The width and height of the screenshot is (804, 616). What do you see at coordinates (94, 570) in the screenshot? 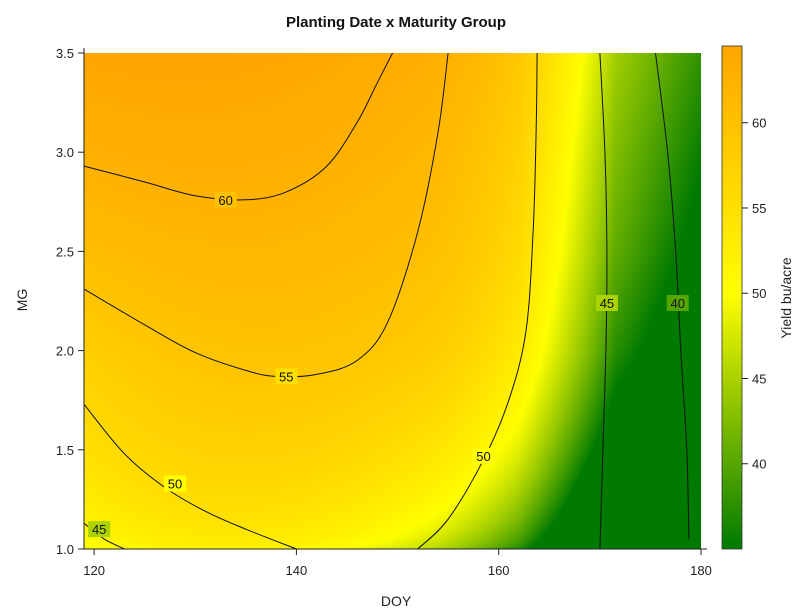
I see `x-tick-label: 120` at bounding box center [94, 570].